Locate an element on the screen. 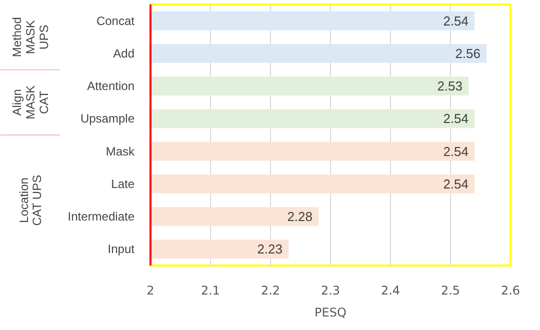  x-tick-label: 2 is located at coordinates (150, 291).